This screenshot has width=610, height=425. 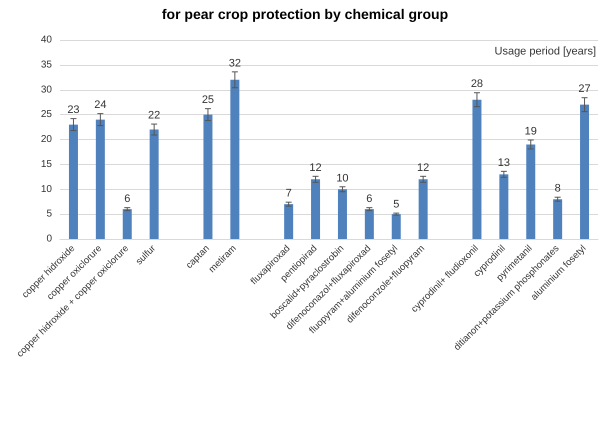 I want to click on data-label: 19, so click(x=530, y=131).